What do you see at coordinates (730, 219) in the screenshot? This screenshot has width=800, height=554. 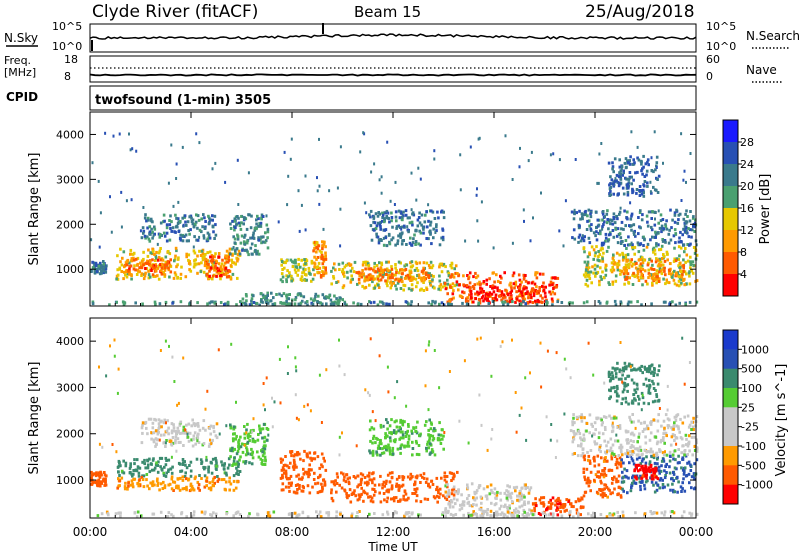 I see `colorbar-swatch` at bounding box center [730, 219].